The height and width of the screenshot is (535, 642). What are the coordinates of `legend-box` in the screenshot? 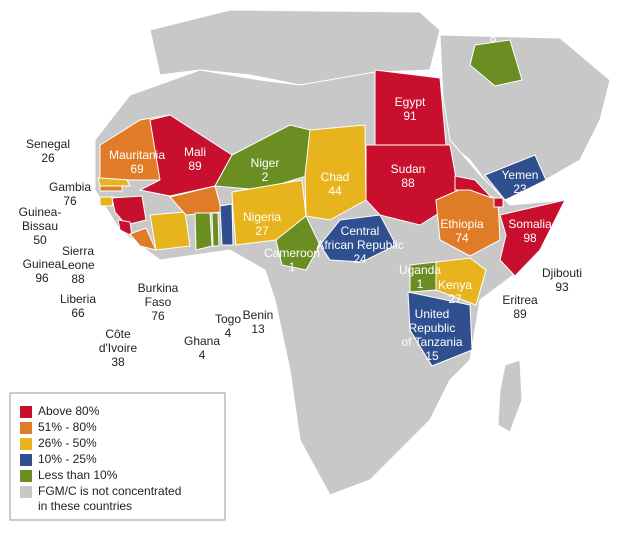 It's located at (117, 456).